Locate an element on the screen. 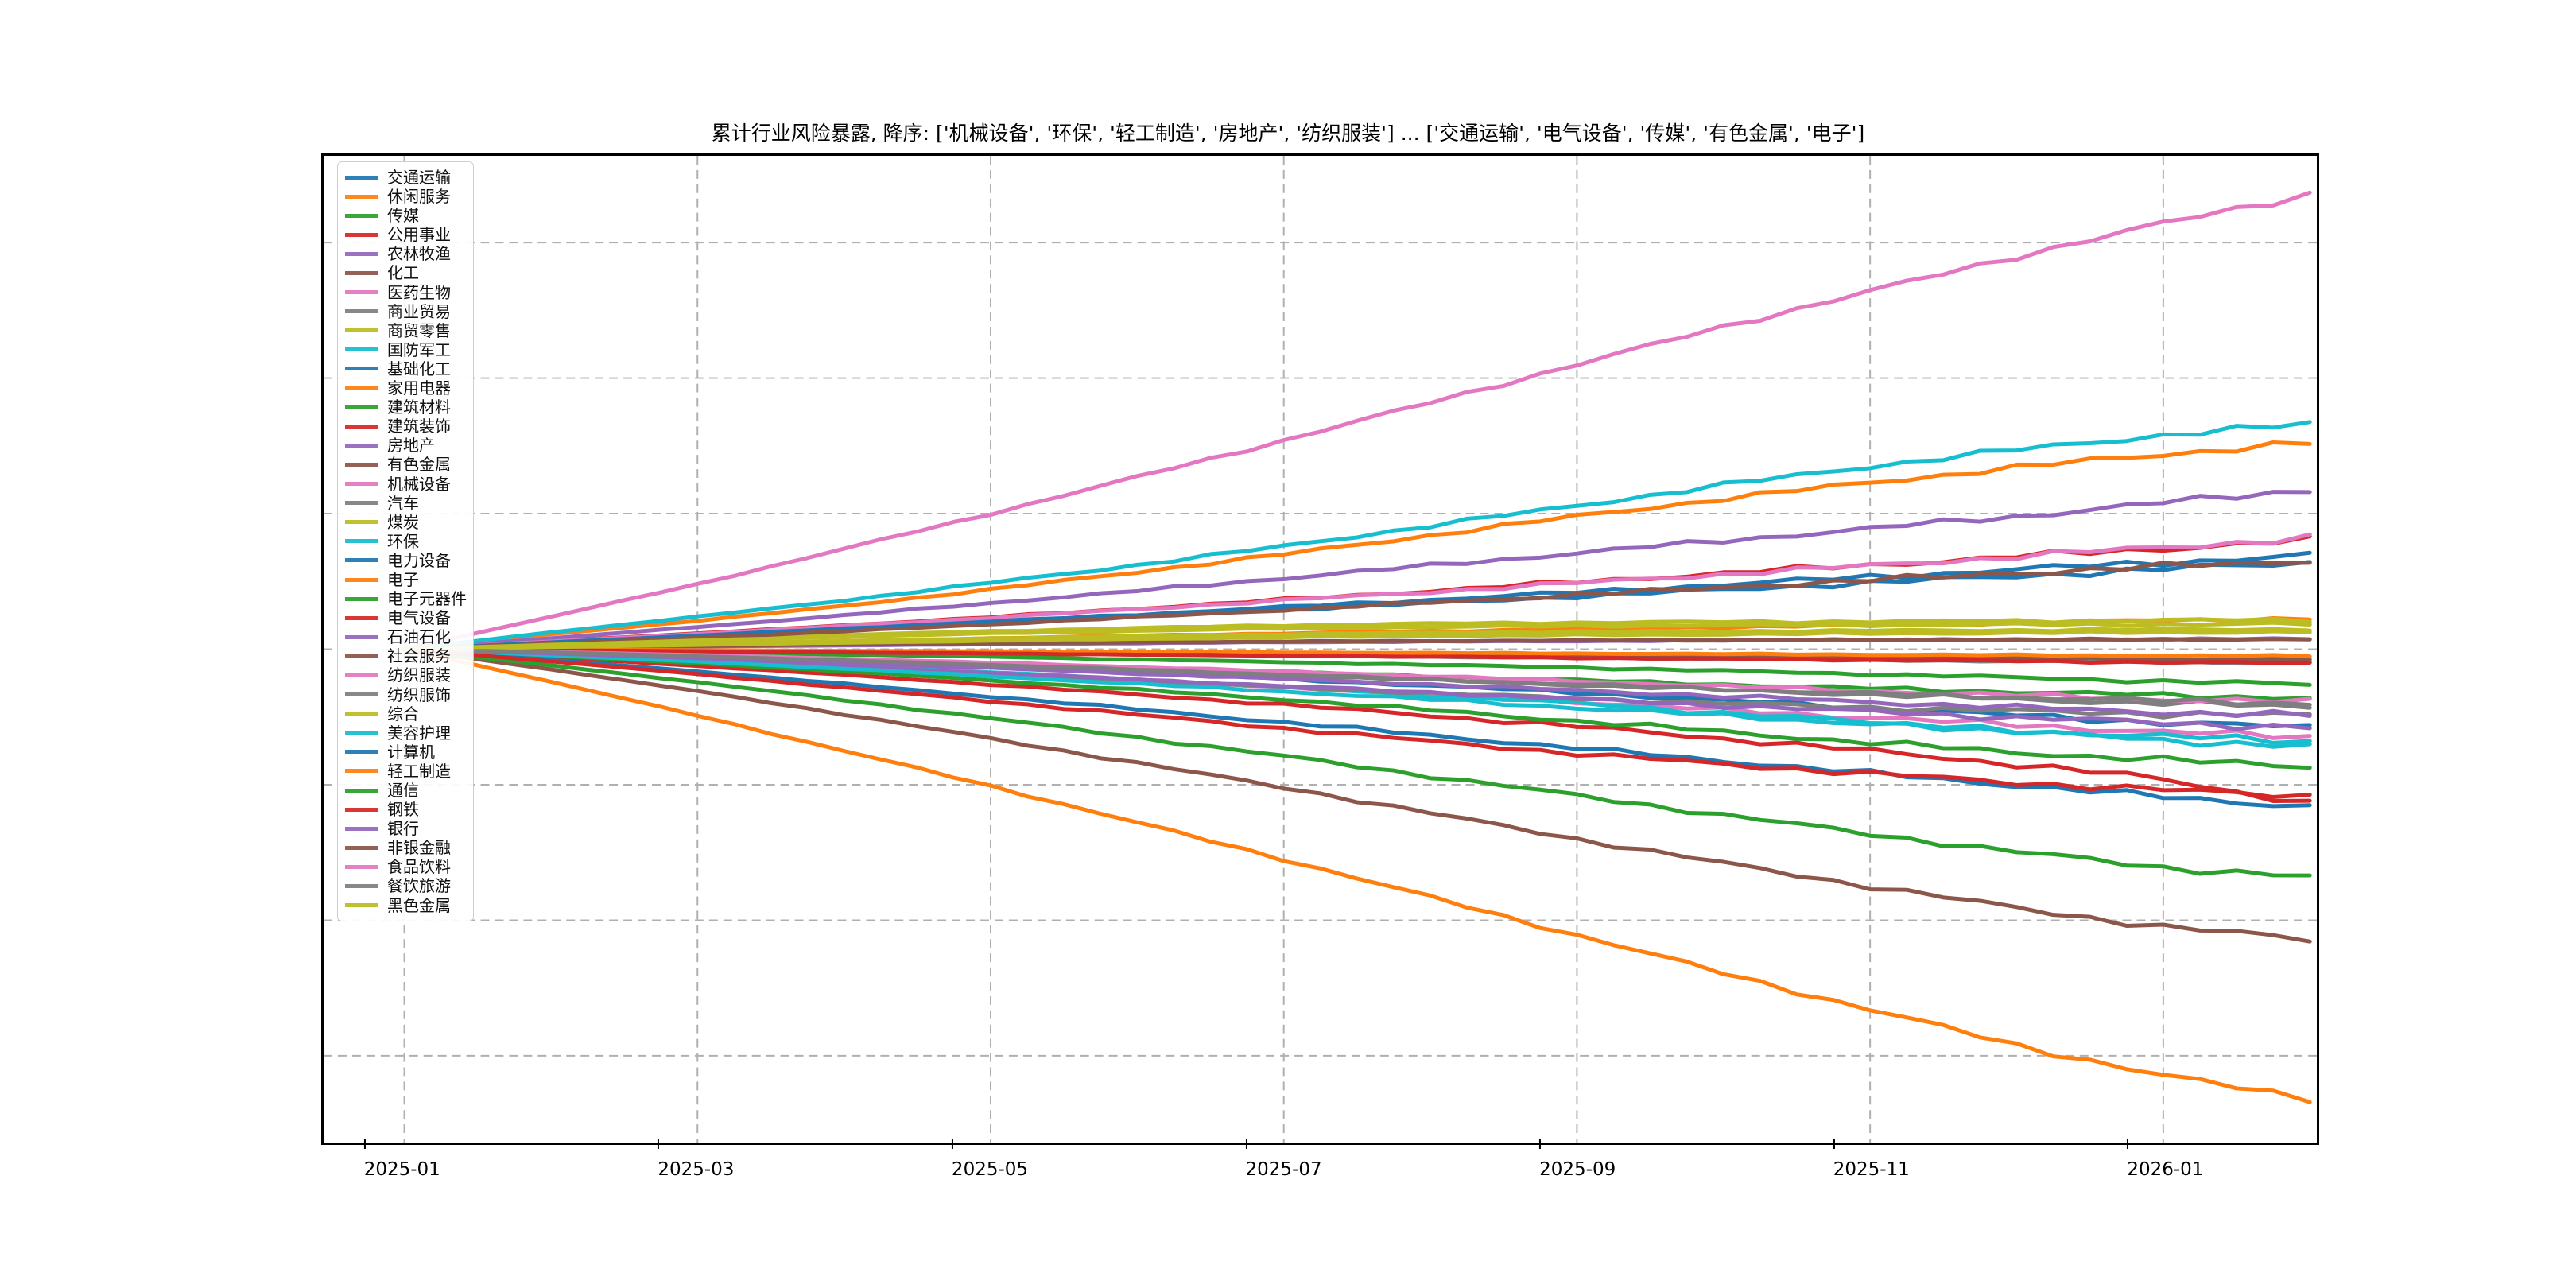 Image resolution: width=2576 pixels, height=1288 pixels. legend-item-25: 社会服务 is located at coordinates (405, 655).